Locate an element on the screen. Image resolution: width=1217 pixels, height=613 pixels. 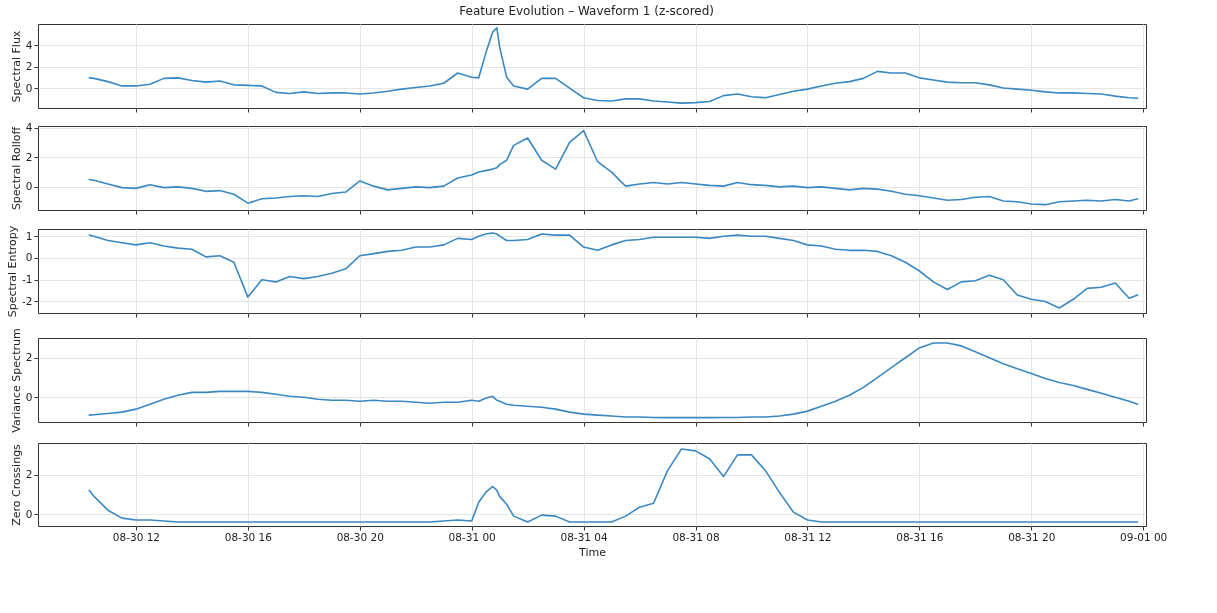
y-axis-title: Spectral Rolloff is located at coordinates (16, 168).